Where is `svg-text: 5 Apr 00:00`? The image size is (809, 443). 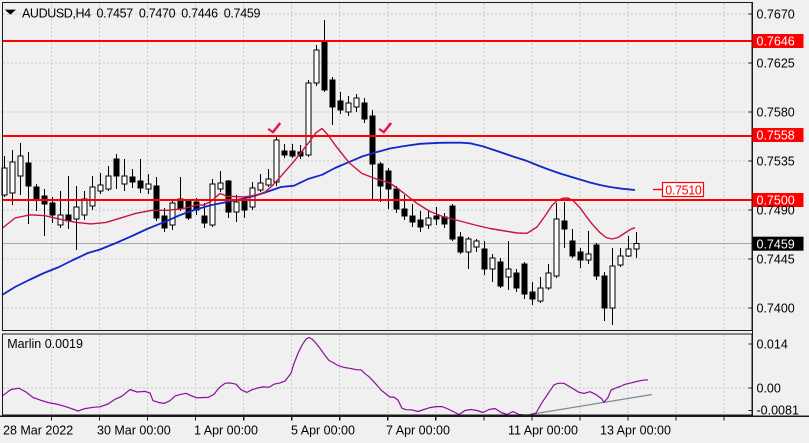 svg-text: 5 Apr 00:00 is located at coordinates (323, 430).